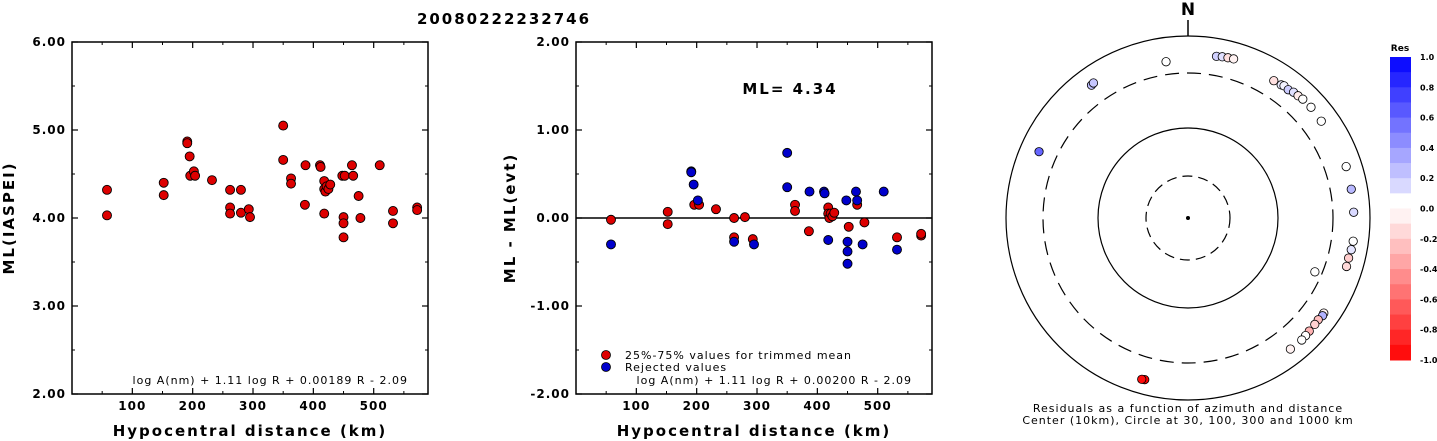 This screenshot has height=441, width=1437. I want to click on colorbar-tick-label: 0.2, so click(1427, 178).